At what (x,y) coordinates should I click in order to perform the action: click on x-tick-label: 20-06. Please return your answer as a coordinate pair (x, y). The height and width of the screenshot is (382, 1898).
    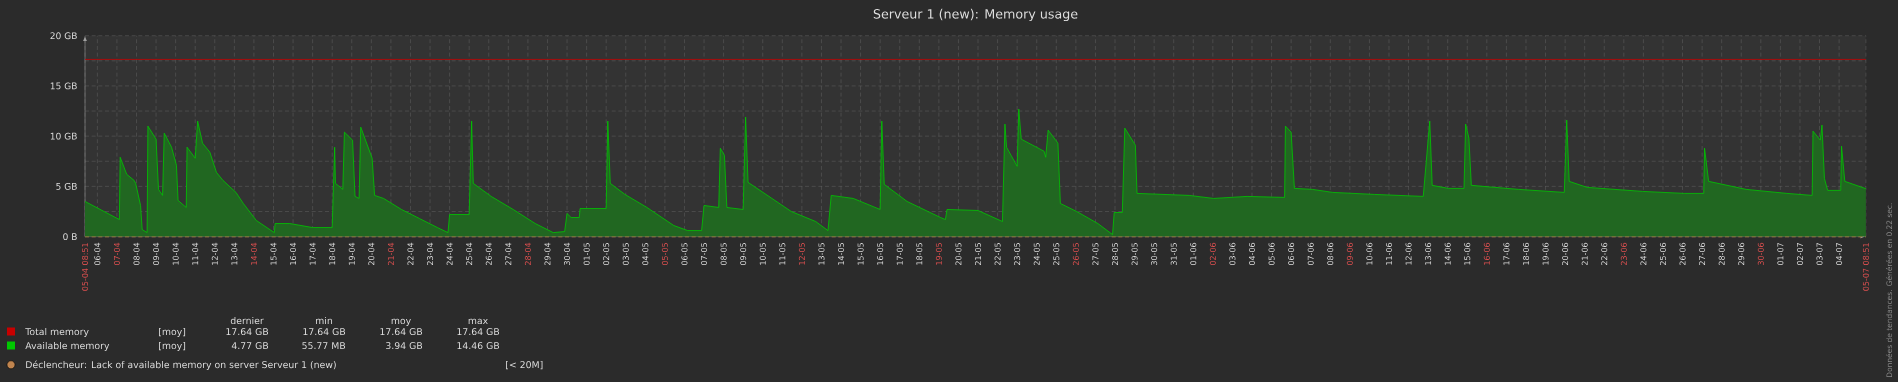
    Looking at the image, I should click on (1565, 254).